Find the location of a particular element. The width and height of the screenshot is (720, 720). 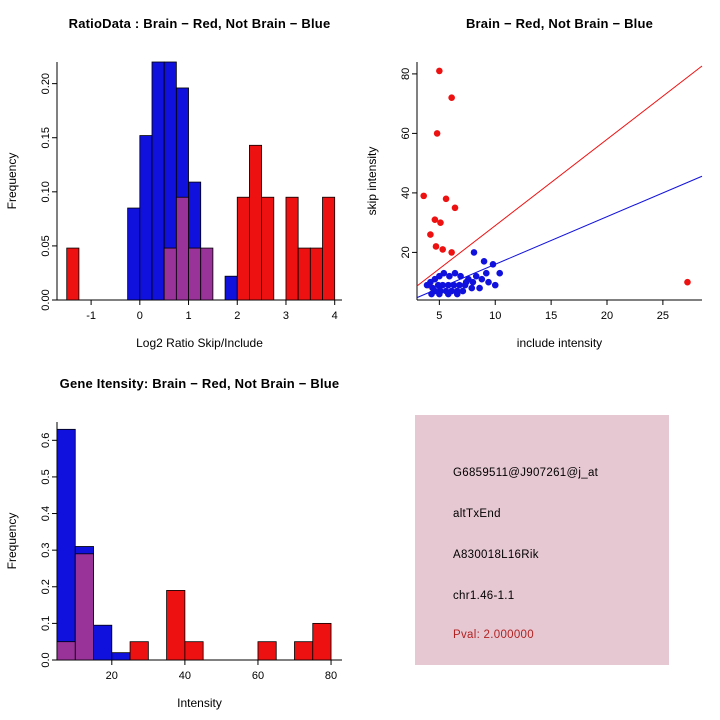

y-tick-label: 0.10 is located at coordinates (46, 191).